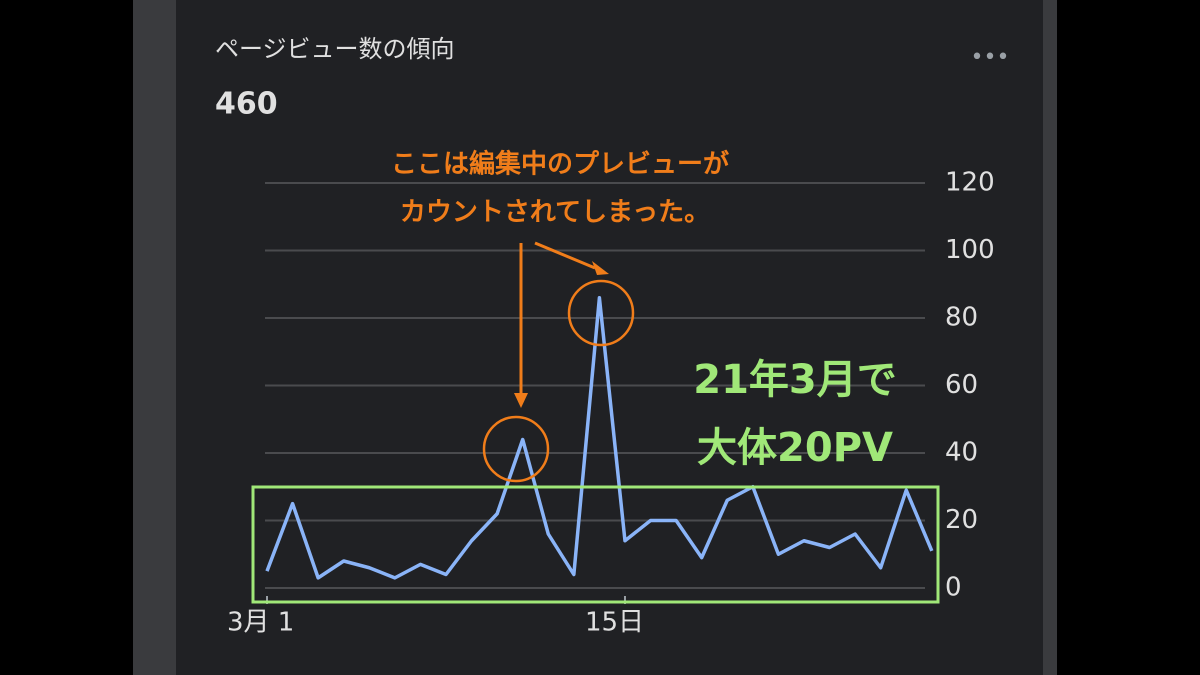 The height and width of the screenshot is (675, 1200). Describe the element at coordinates (246, 104) in the screenshot. I see `total: 460` at that location.